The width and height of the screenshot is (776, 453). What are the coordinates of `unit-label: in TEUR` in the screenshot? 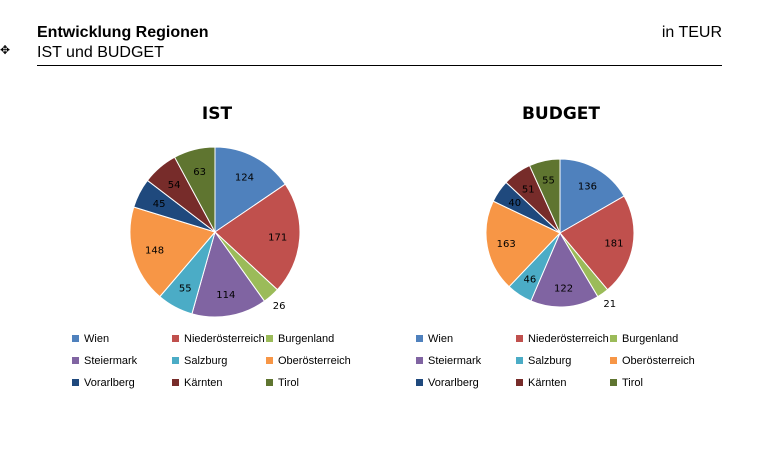 It's located at (691, 32).